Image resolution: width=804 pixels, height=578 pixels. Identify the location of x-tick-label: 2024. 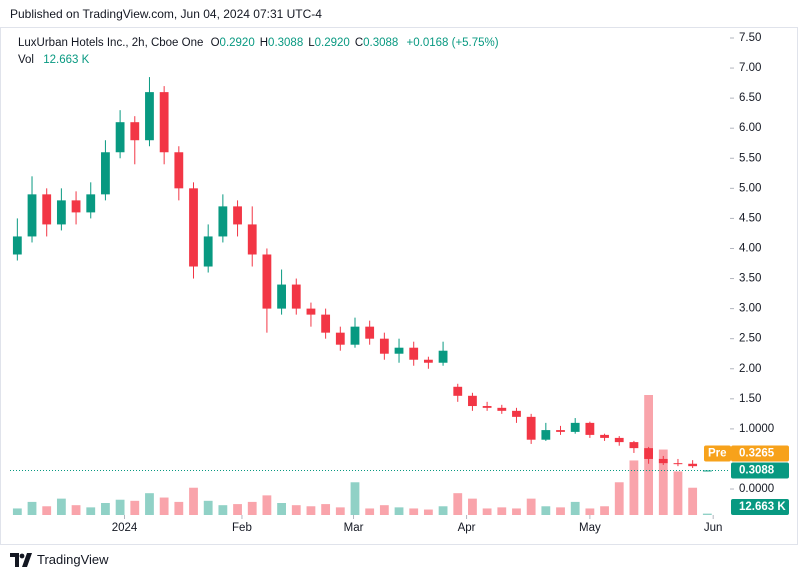
(125, 528).